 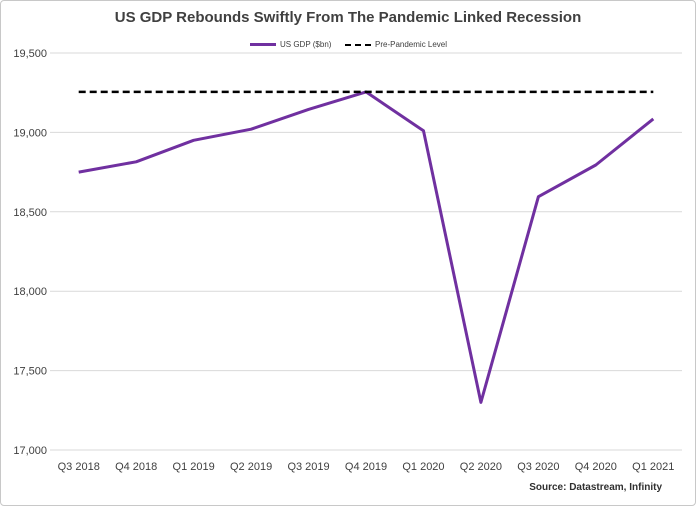 I want to click on x-tick-label: Q4 2019, so click(x=366, y=467).